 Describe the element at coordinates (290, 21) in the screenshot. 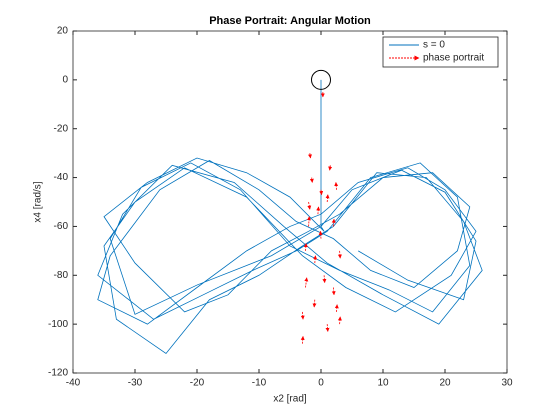

I see `chart-title: Phase Portrait: Angular Motion` at that location.